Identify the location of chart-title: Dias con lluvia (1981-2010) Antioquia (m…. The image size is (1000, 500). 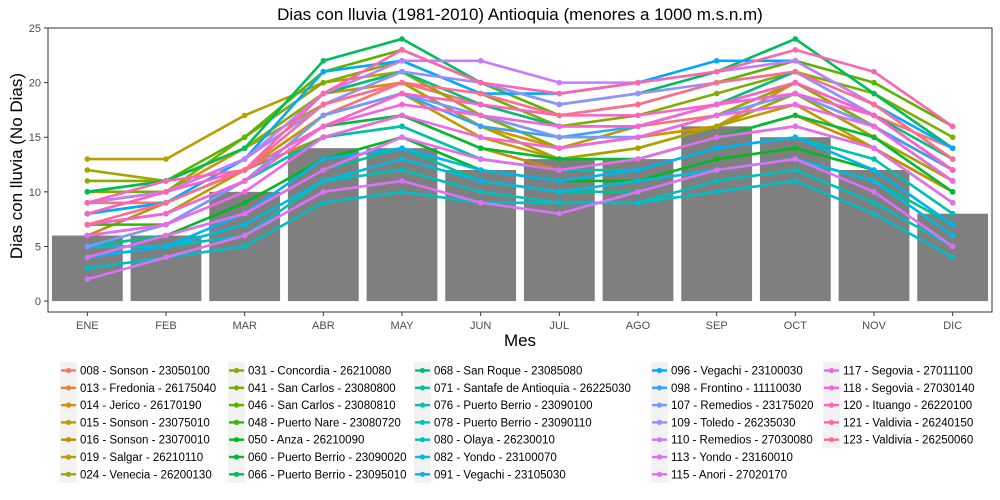
(520, 14).